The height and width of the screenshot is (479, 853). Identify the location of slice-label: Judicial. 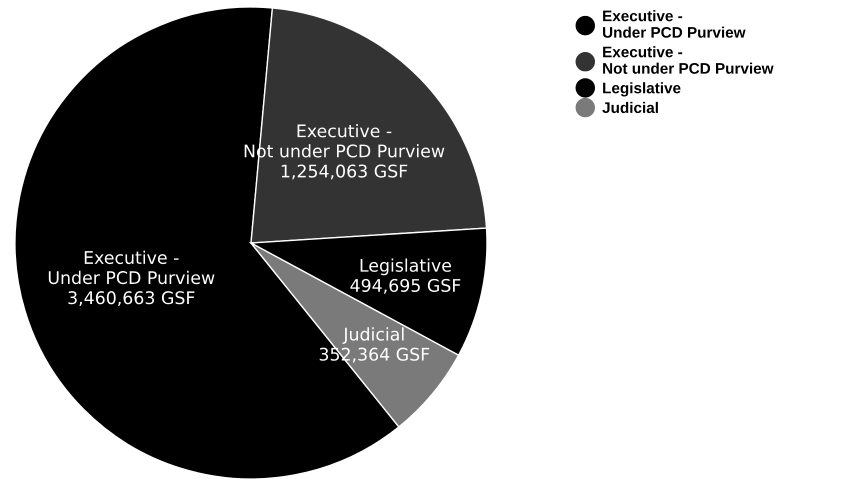
(373, 335).